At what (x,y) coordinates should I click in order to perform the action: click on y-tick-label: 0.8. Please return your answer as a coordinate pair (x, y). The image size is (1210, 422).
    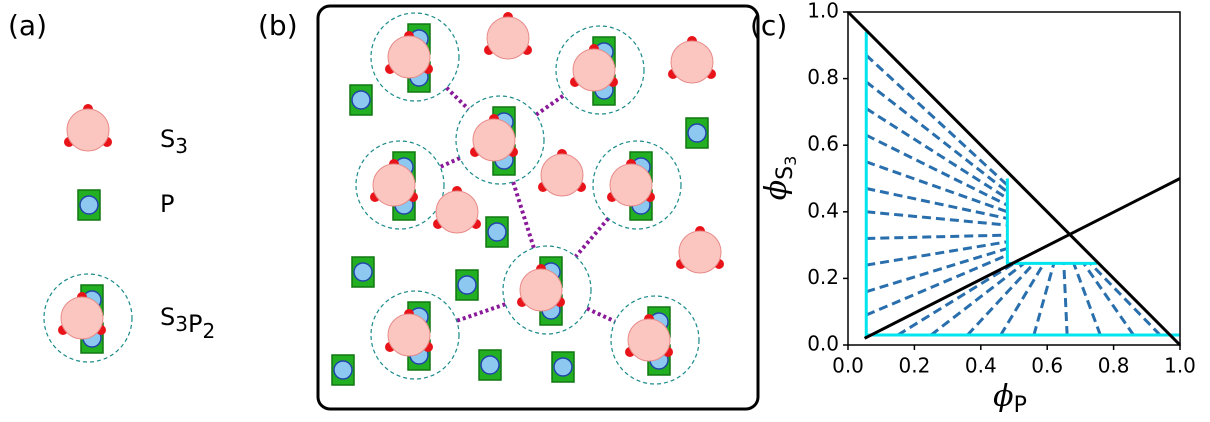
    Looking at the image, I should click on (823, 77).